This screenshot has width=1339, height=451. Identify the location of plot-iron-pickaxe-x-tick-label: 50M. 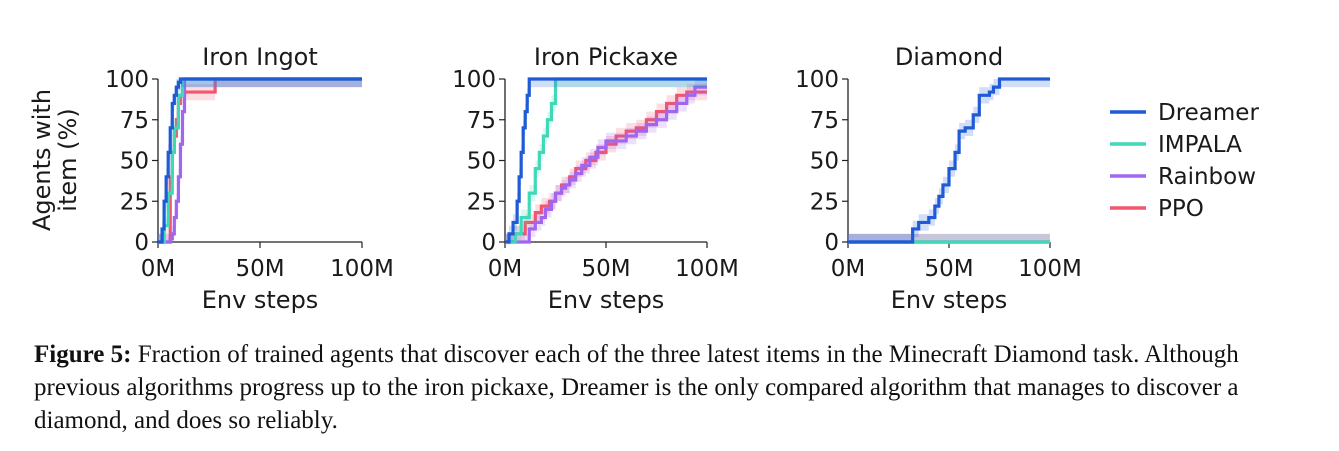
(605, 269).